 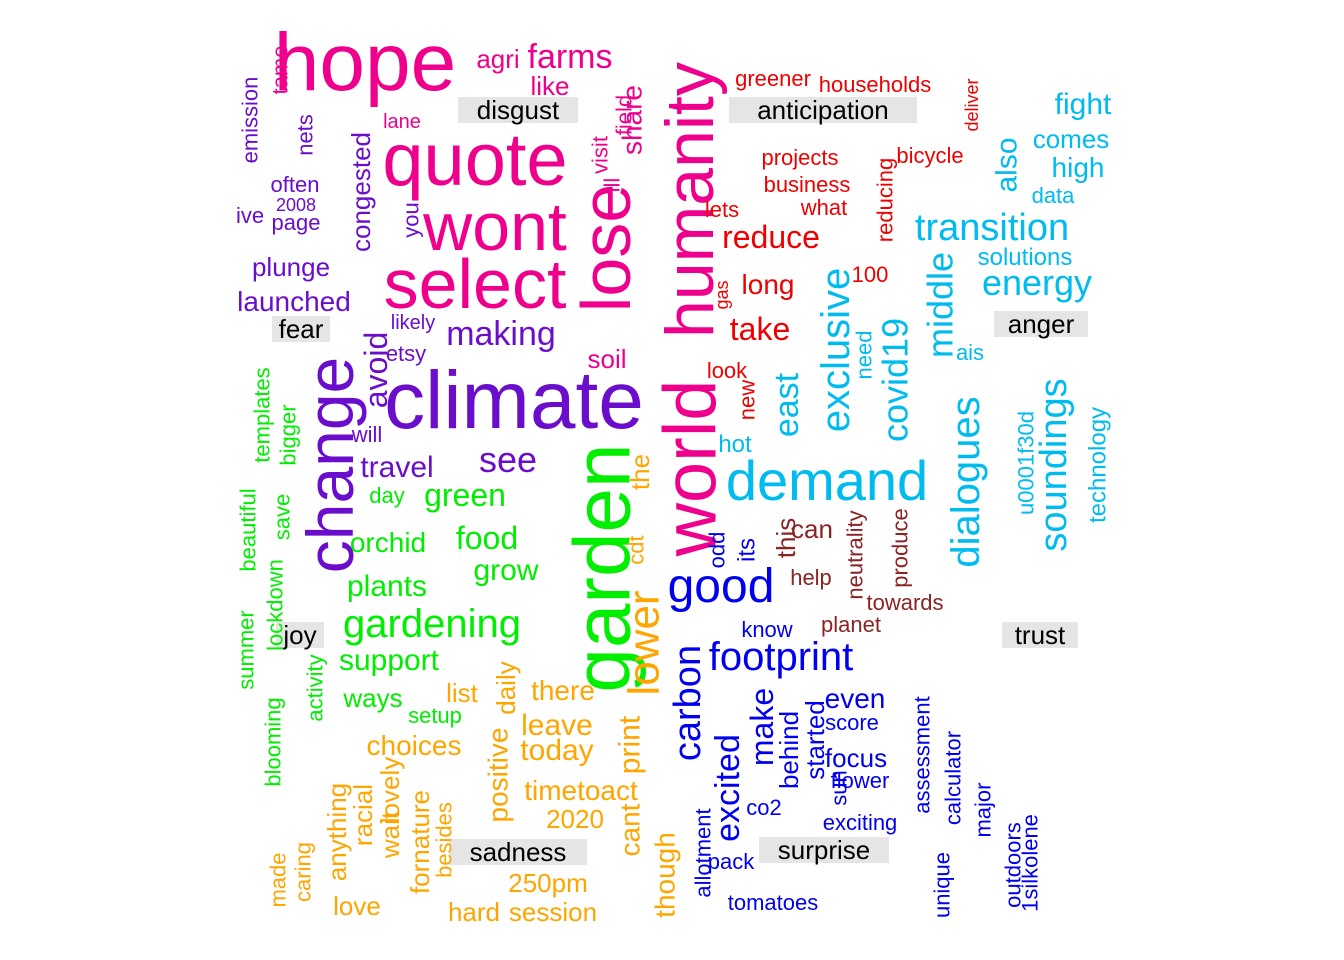 What do you see at coordinates (856, 758) in the screenshot?
I see `word-focus: focus` at bounding box center [856, 758].